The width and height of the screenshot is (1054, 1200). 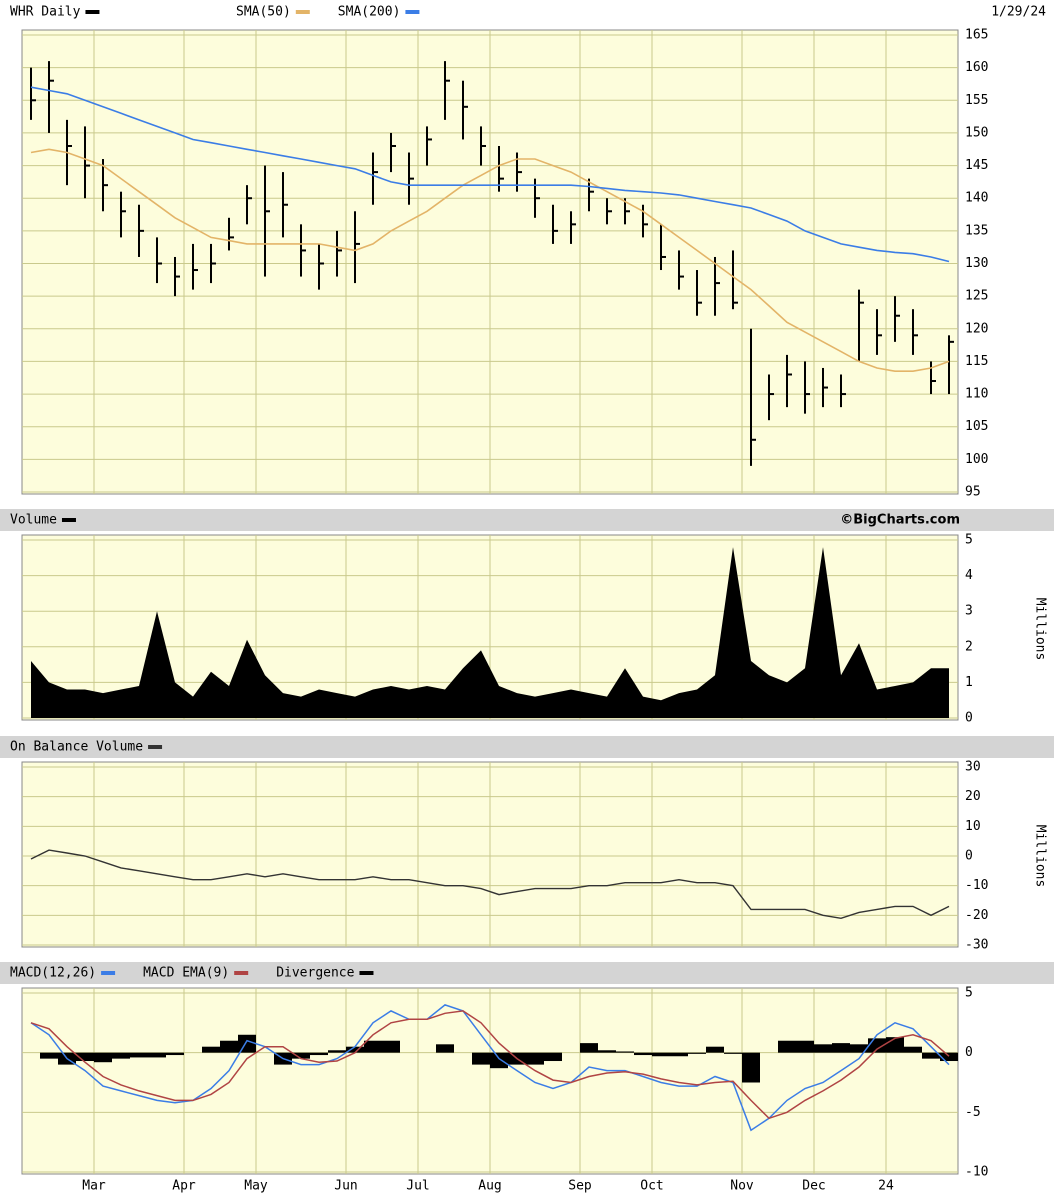 I want to click on legend-label: MACD(12,26), so click(x=53, y=973).